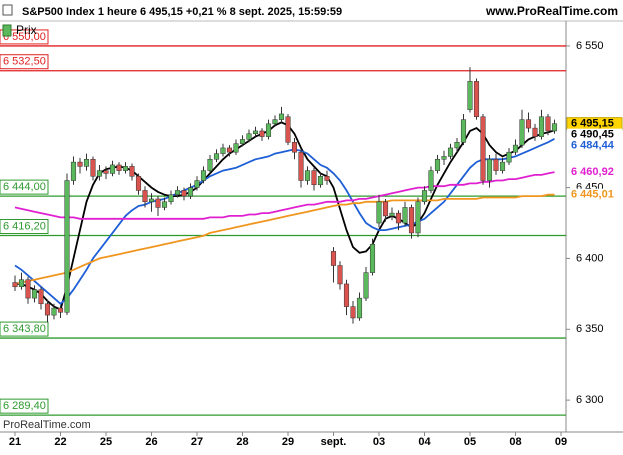 This screenshot has width=623, height=455. I want to click on y-tick-label: 6 400, so click(590, 258).